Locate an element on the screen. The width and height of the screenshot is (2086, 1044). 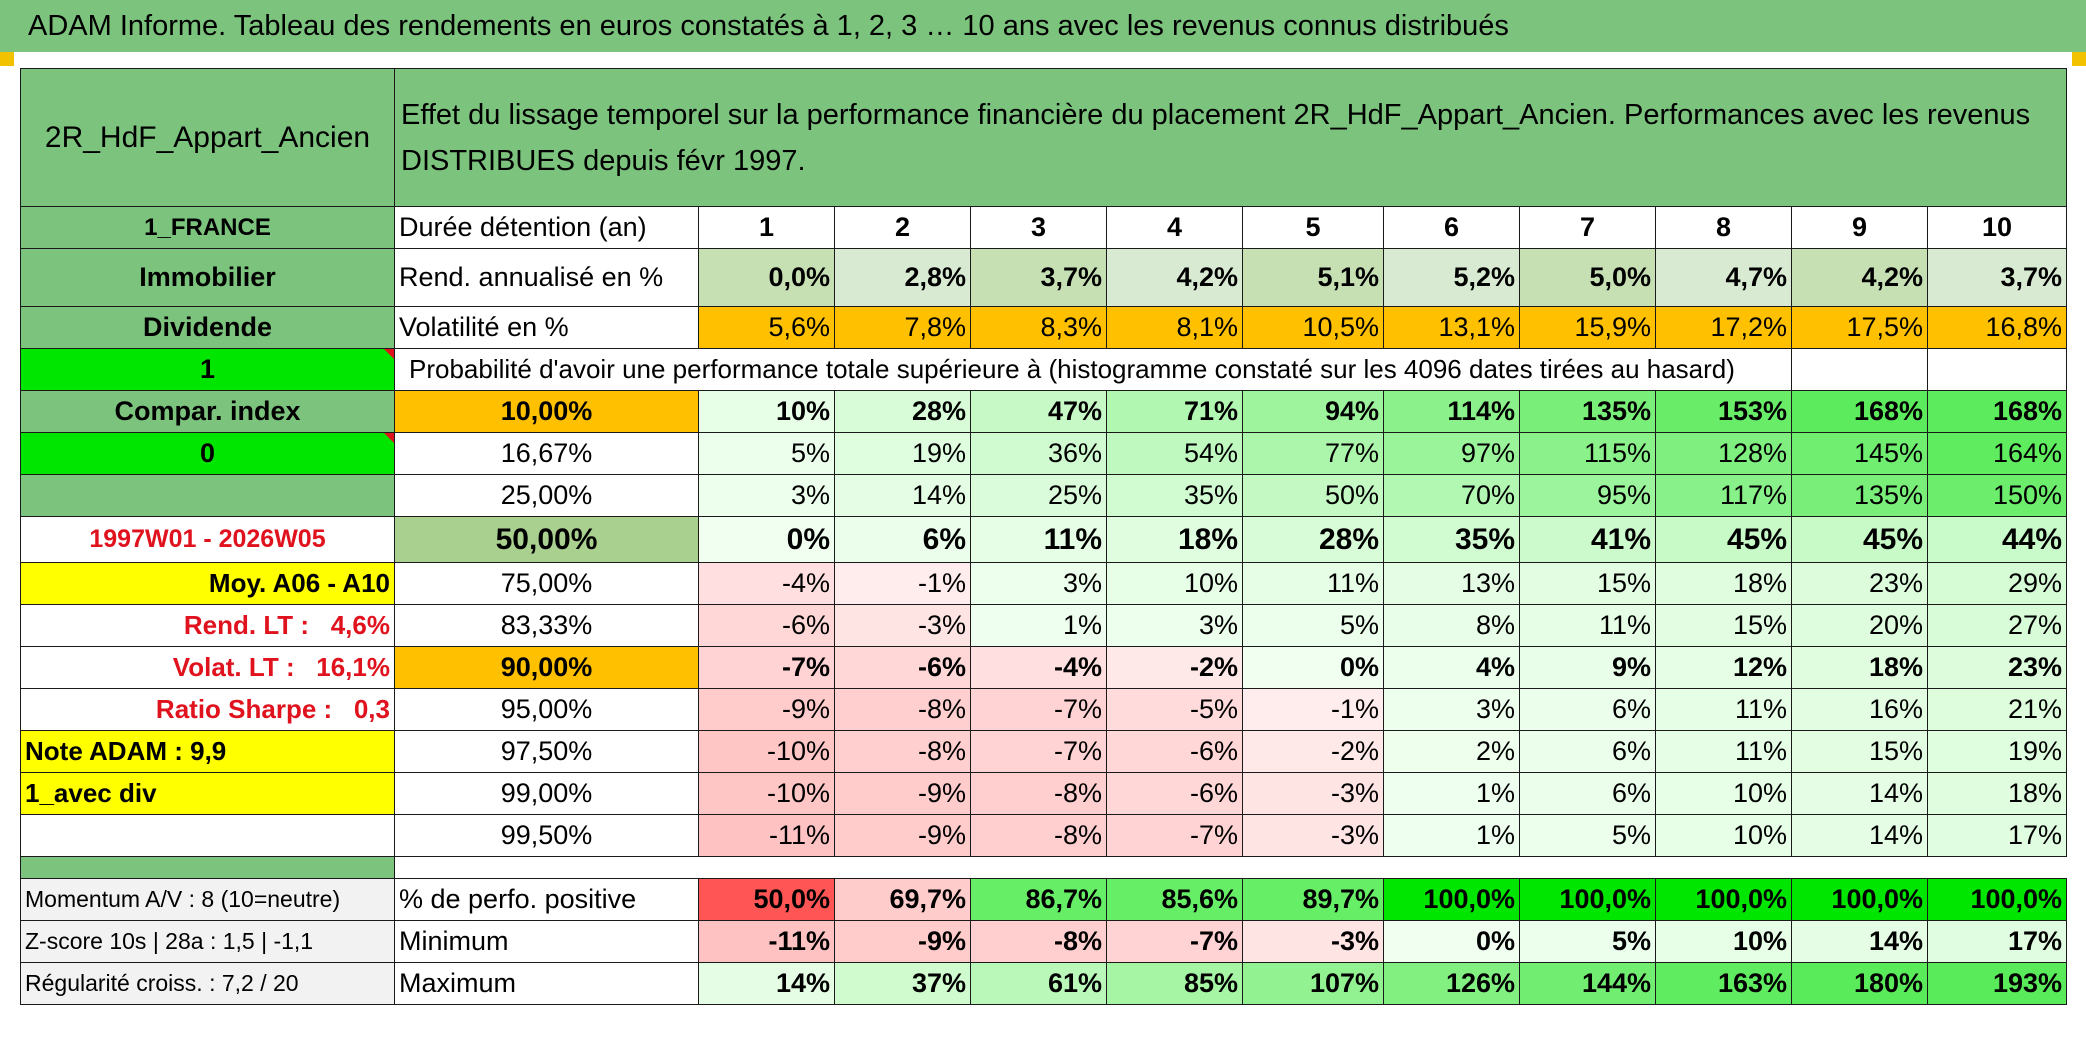
quantile-value: 16% is located at coordinates (1859, 709).